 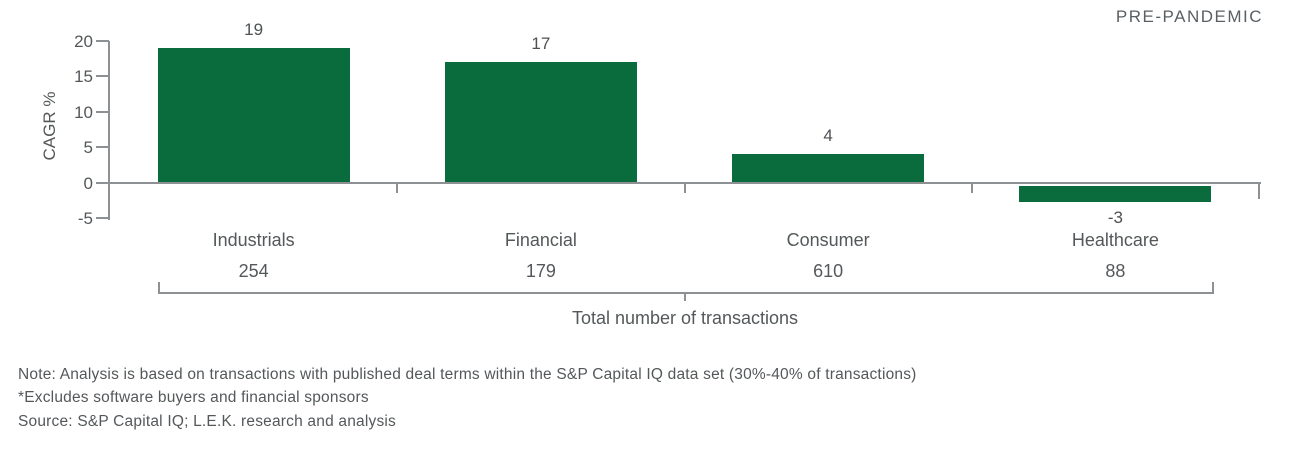 I want to click on bar-value-label: -3, so click(x=1115, y=218).